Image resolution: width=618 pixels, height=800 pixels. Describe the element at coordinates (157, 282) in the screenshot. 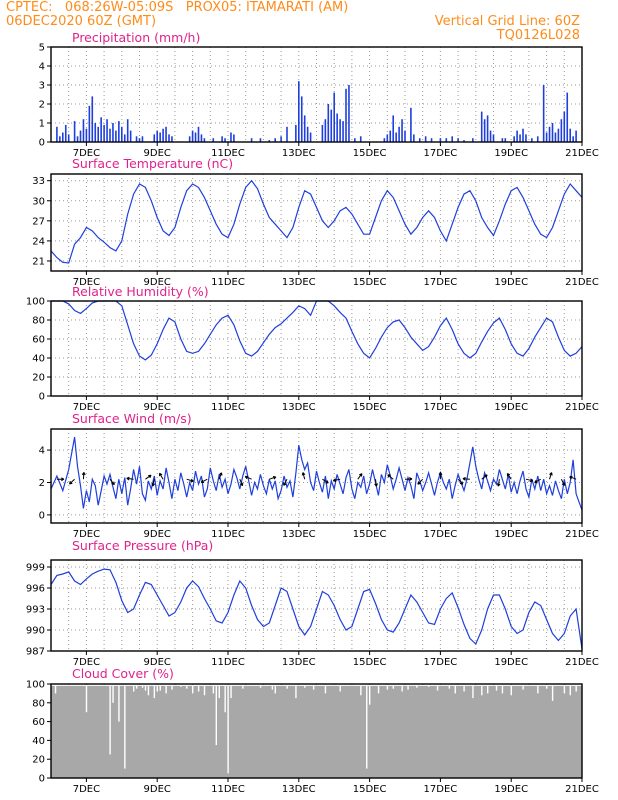

I see `x-tick-label: 9DEC` at that location.